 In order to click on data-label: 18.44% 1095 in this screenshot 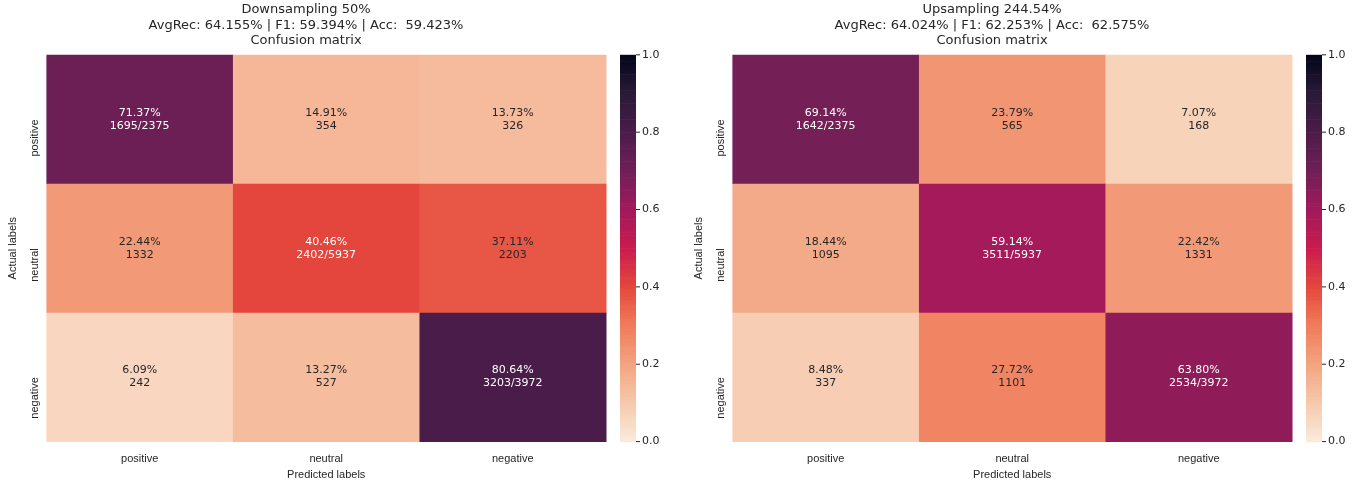, I will do `click(825, 247)`.